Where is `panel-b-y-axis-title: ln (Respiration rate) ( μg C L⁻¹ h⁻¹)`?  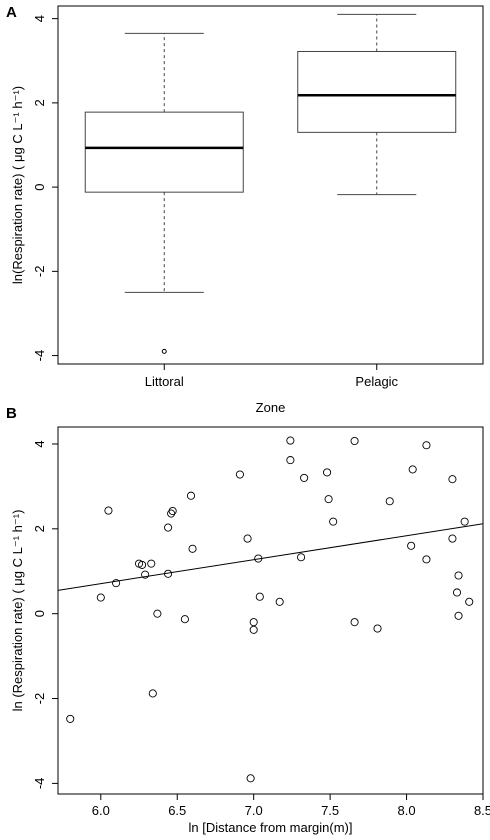 panel-b-y-axis-title: ln (Respiration rate) ( μg C L⁻¹ h⁻¹) is located at coordinates (17, 611).